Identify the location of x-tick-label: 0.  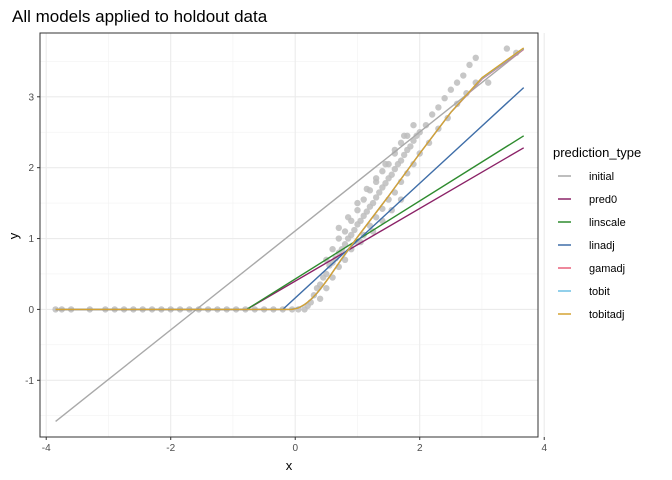
(295, 448).